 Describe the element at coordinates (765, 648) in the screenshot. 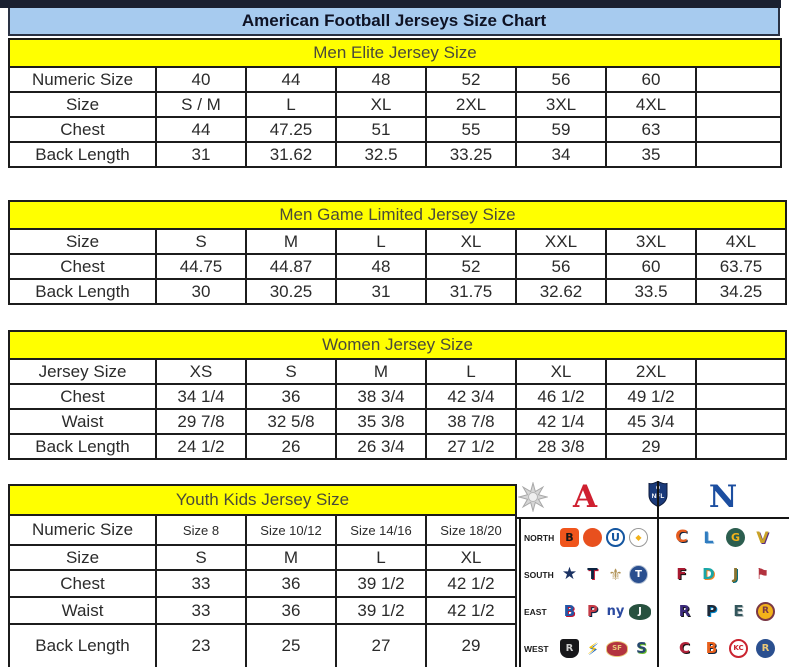

I see `rams-logo: R` at that location.